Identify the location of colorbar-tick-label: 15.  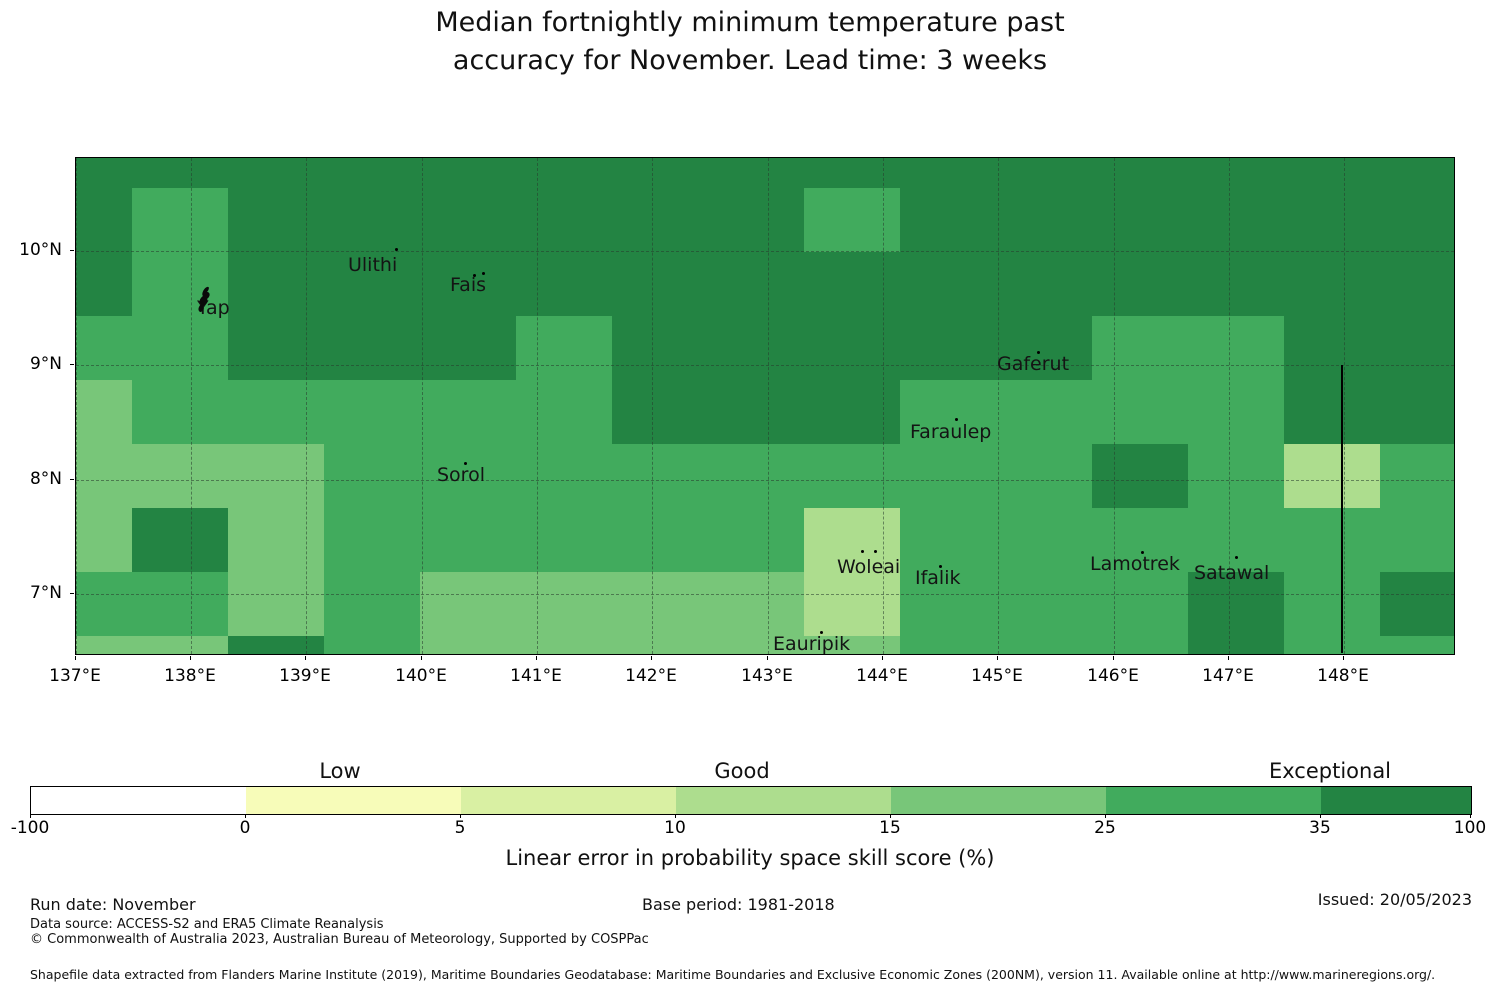
(890, 828).